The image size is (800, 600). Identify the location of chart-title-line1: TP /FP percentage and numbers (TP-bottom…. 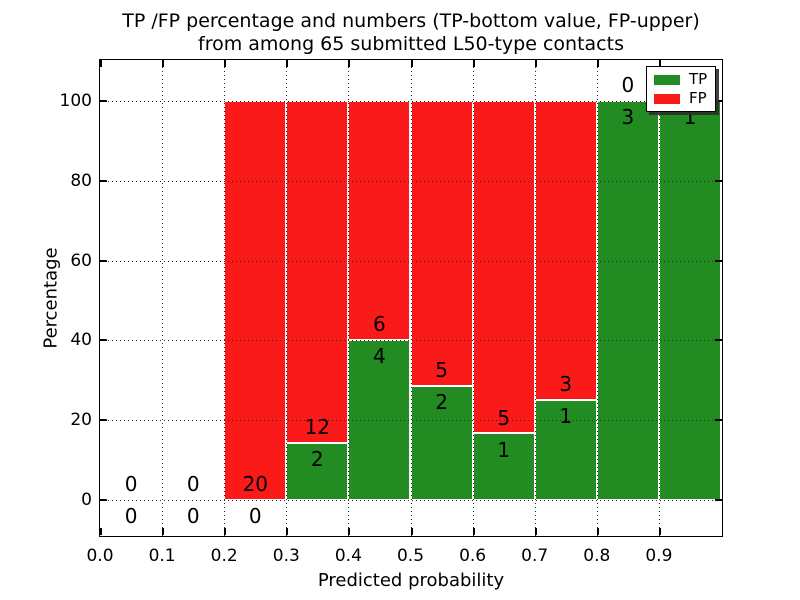
(411, 21).